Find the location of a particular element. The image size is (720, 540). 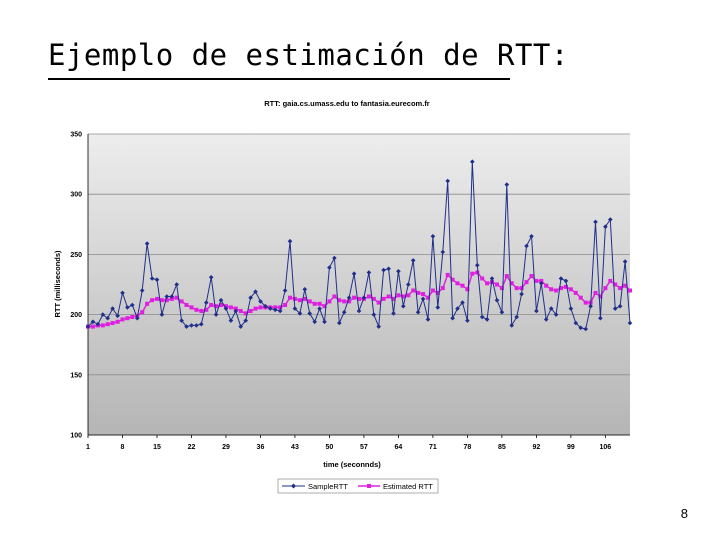

y-tick-label-250: 250 is located at coordinates (76, 255).